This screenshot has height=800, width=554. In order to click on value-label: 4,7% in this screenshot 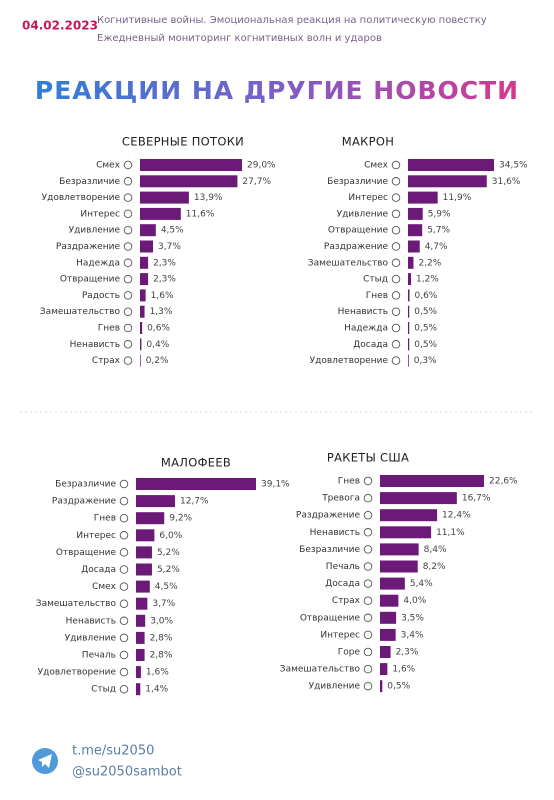, I will do `click(436, 247)`.